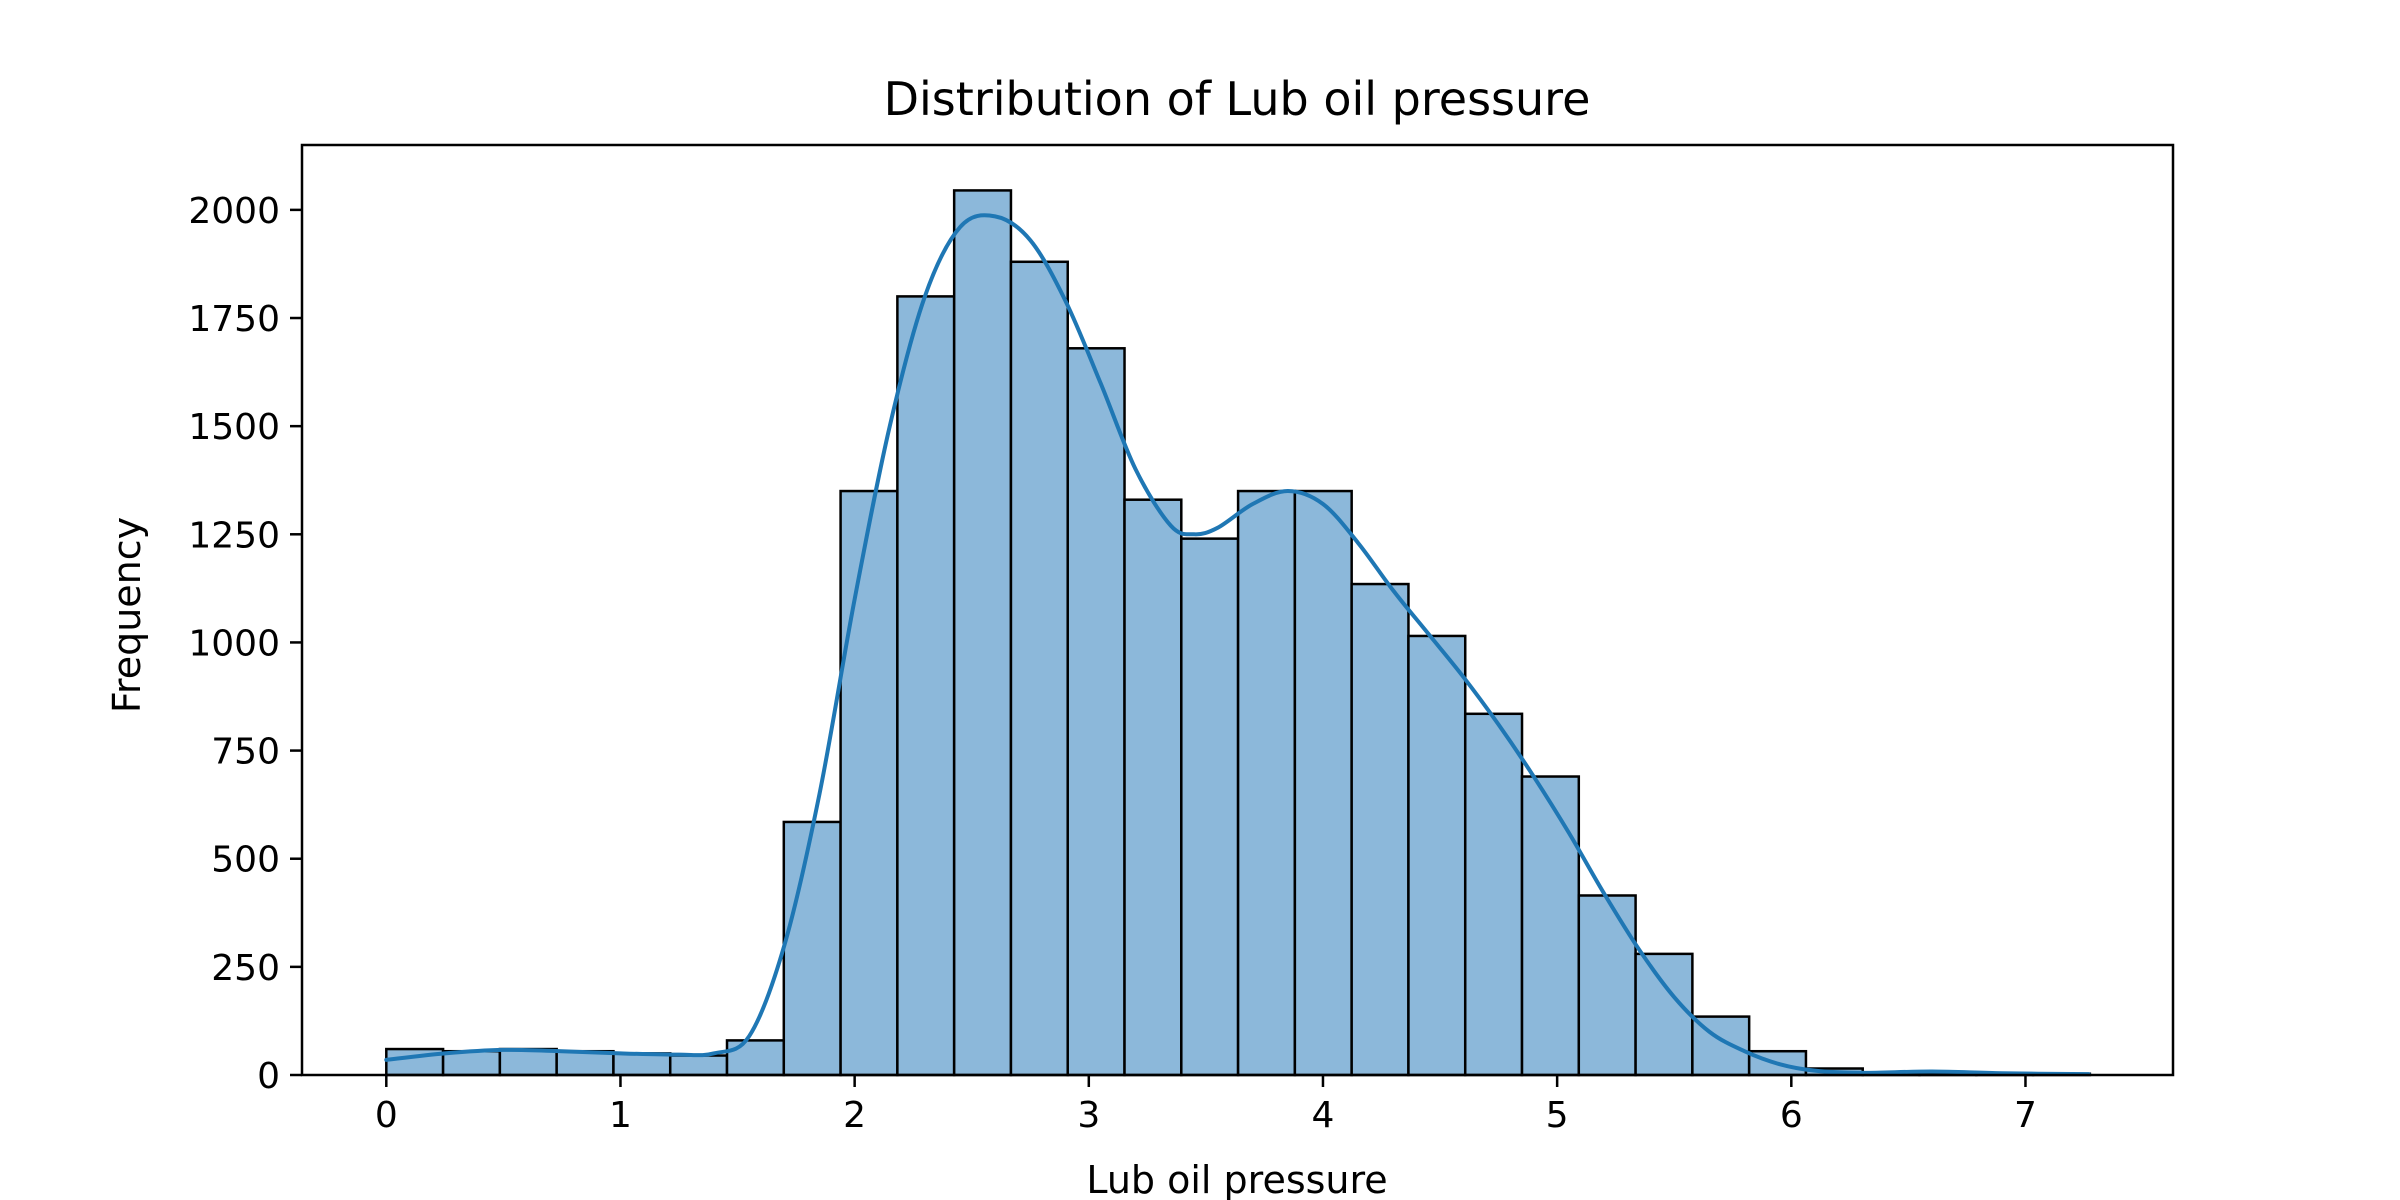  I want to click on x-tick-label: 3, so click(1088, 1115).